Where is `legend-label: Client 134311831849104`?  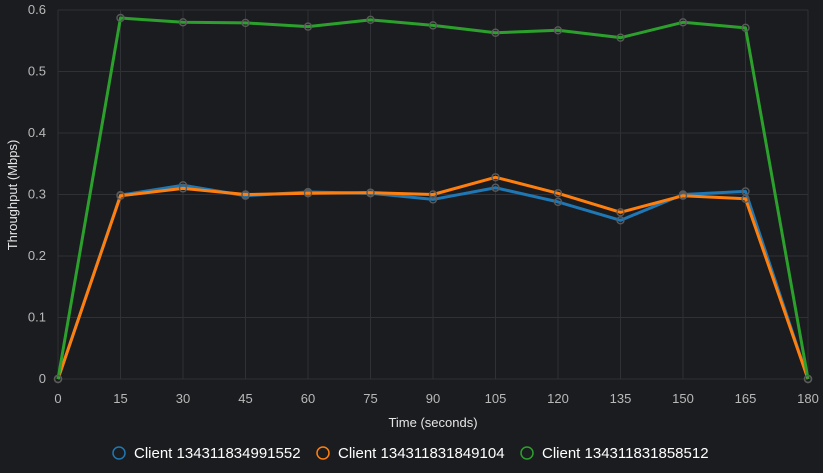 legend-label: Client 134311831849104 is located at coordinates (421, 453).